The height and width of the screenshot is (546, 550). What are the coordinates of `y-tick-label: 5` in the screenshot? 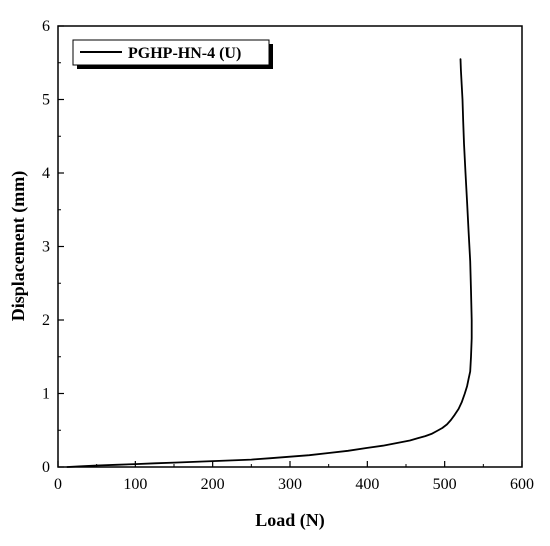 It's located at (46, 100).